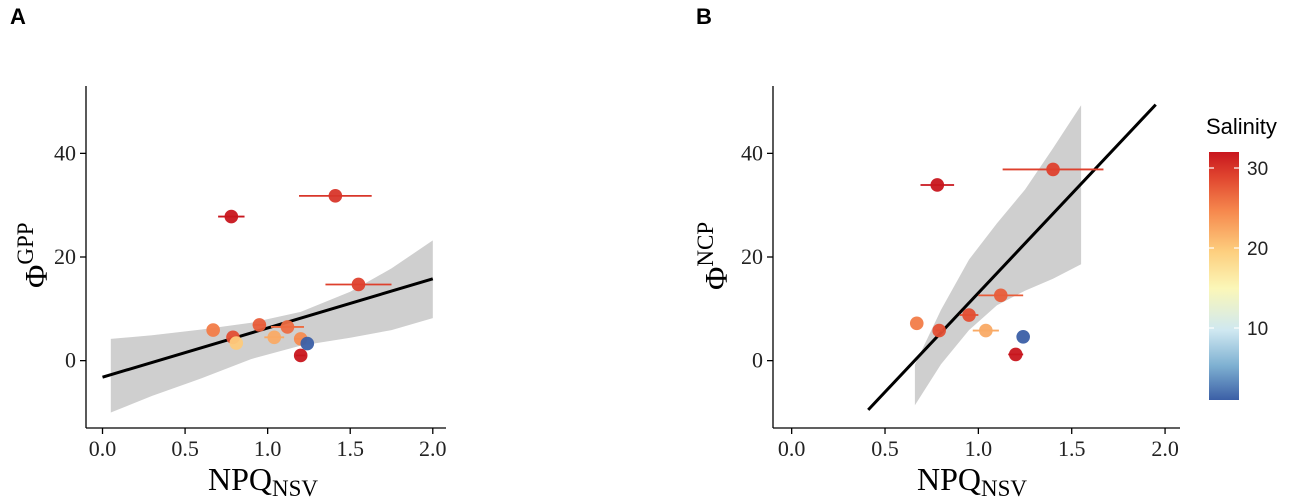 The width and height of the screenshot is (1299, 502). Describe the element at coordinates (268, 448) in the screenshot. I see `panel-a-x-tick-label-2: 1.0` at that location.